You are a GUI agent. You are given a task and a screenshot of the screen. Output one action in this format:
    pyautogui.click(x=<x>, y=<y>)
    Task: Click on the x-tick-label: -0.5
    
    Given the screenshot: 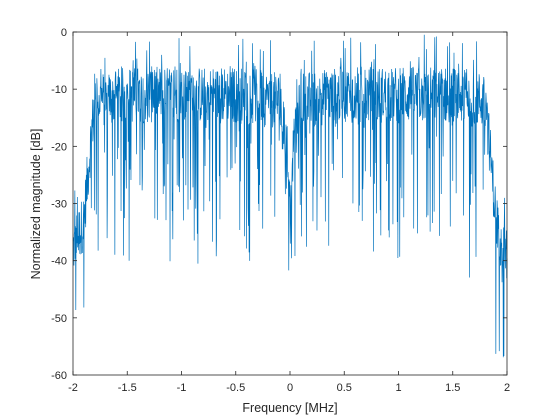 What is the action you would take?
    pyautogui.click(x=235, y=388)
    